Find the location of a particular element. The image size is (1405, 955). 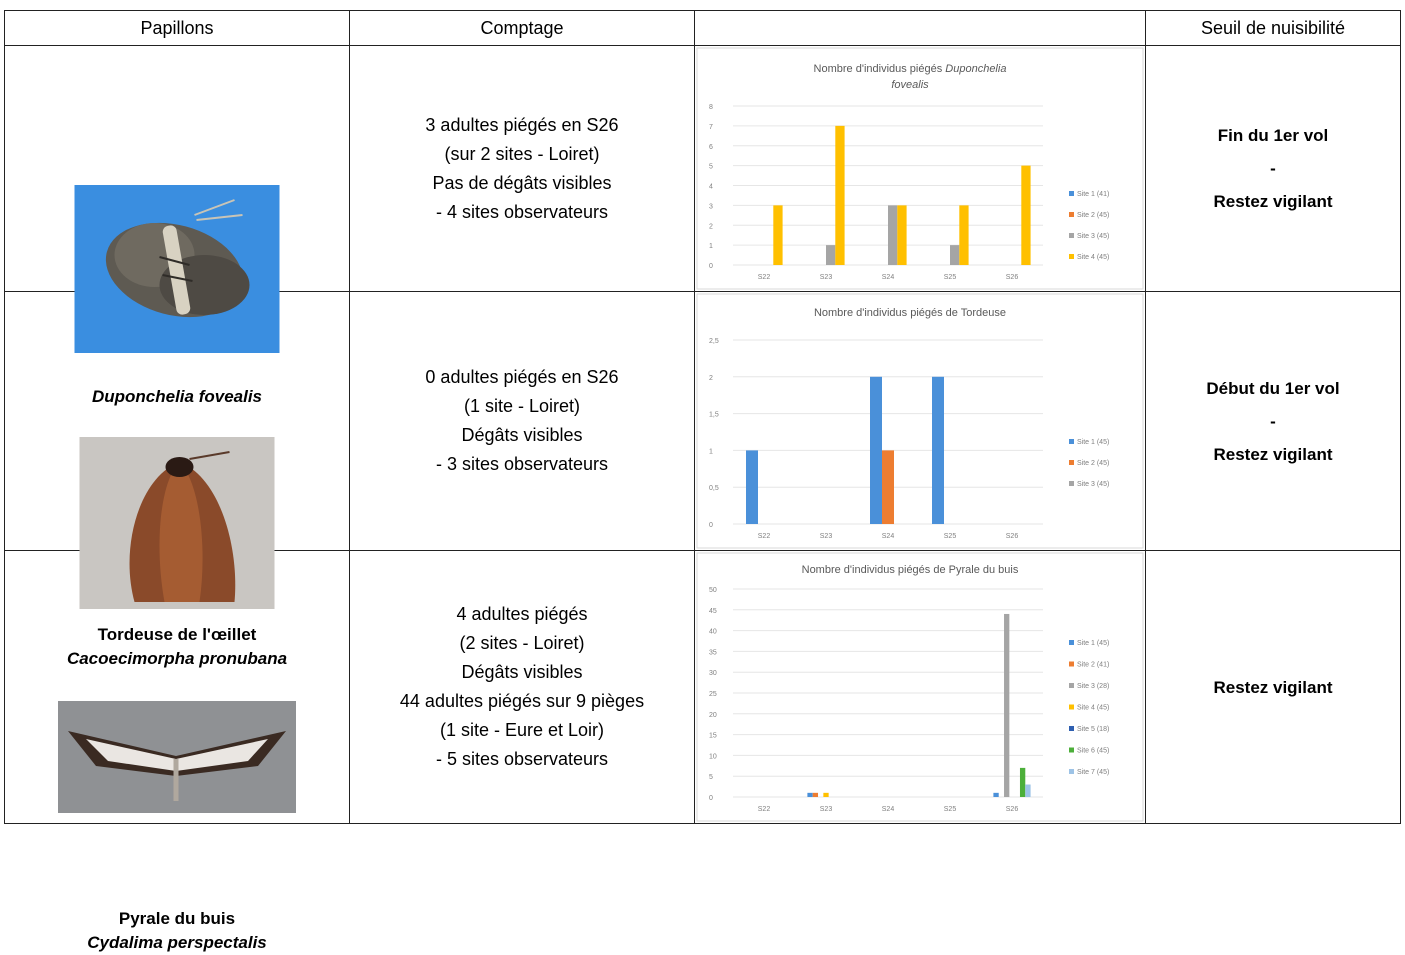

legend-label: Site 5 (18) is located at coordinates (1093, 729).